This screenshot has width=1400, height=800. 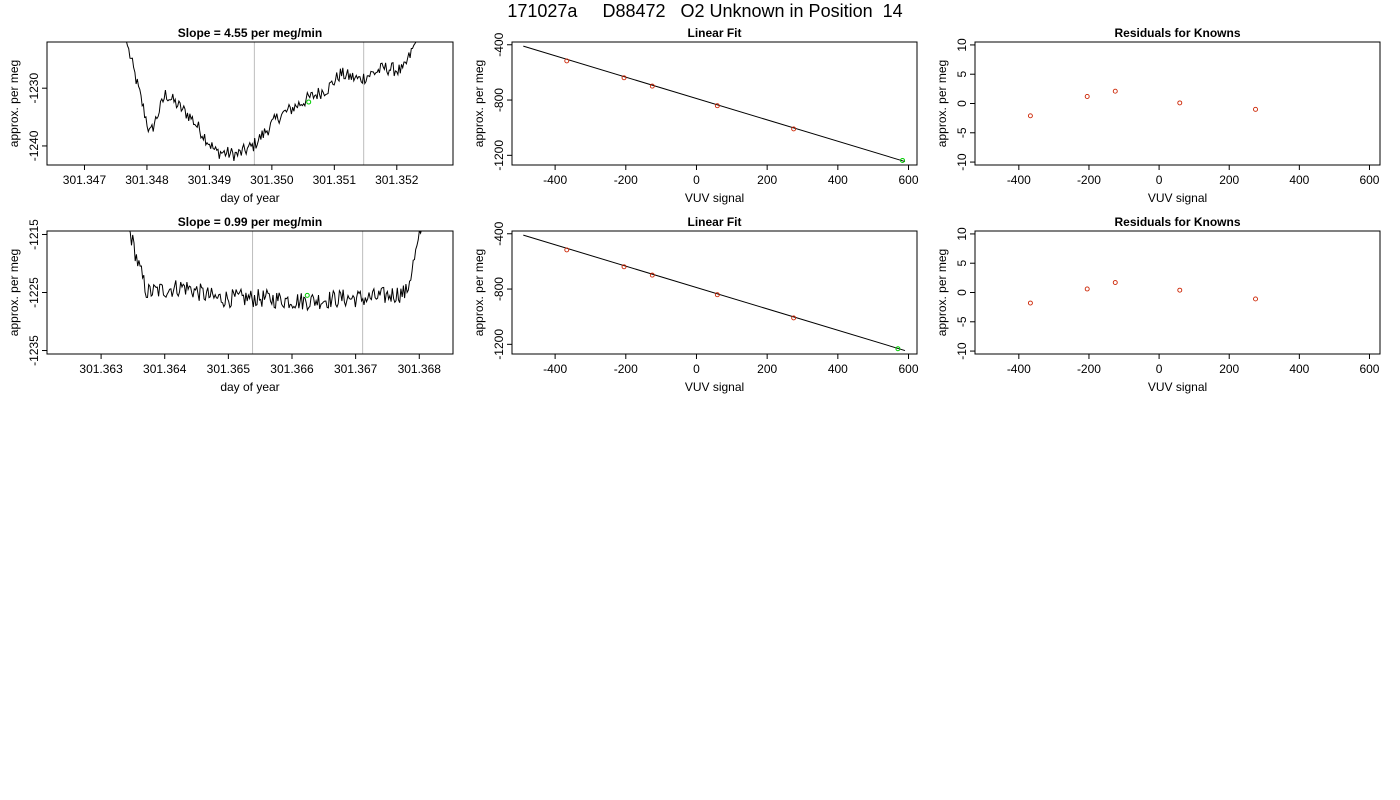 I want to click on y-tick-label: -1240, so click(x=34, y=145).